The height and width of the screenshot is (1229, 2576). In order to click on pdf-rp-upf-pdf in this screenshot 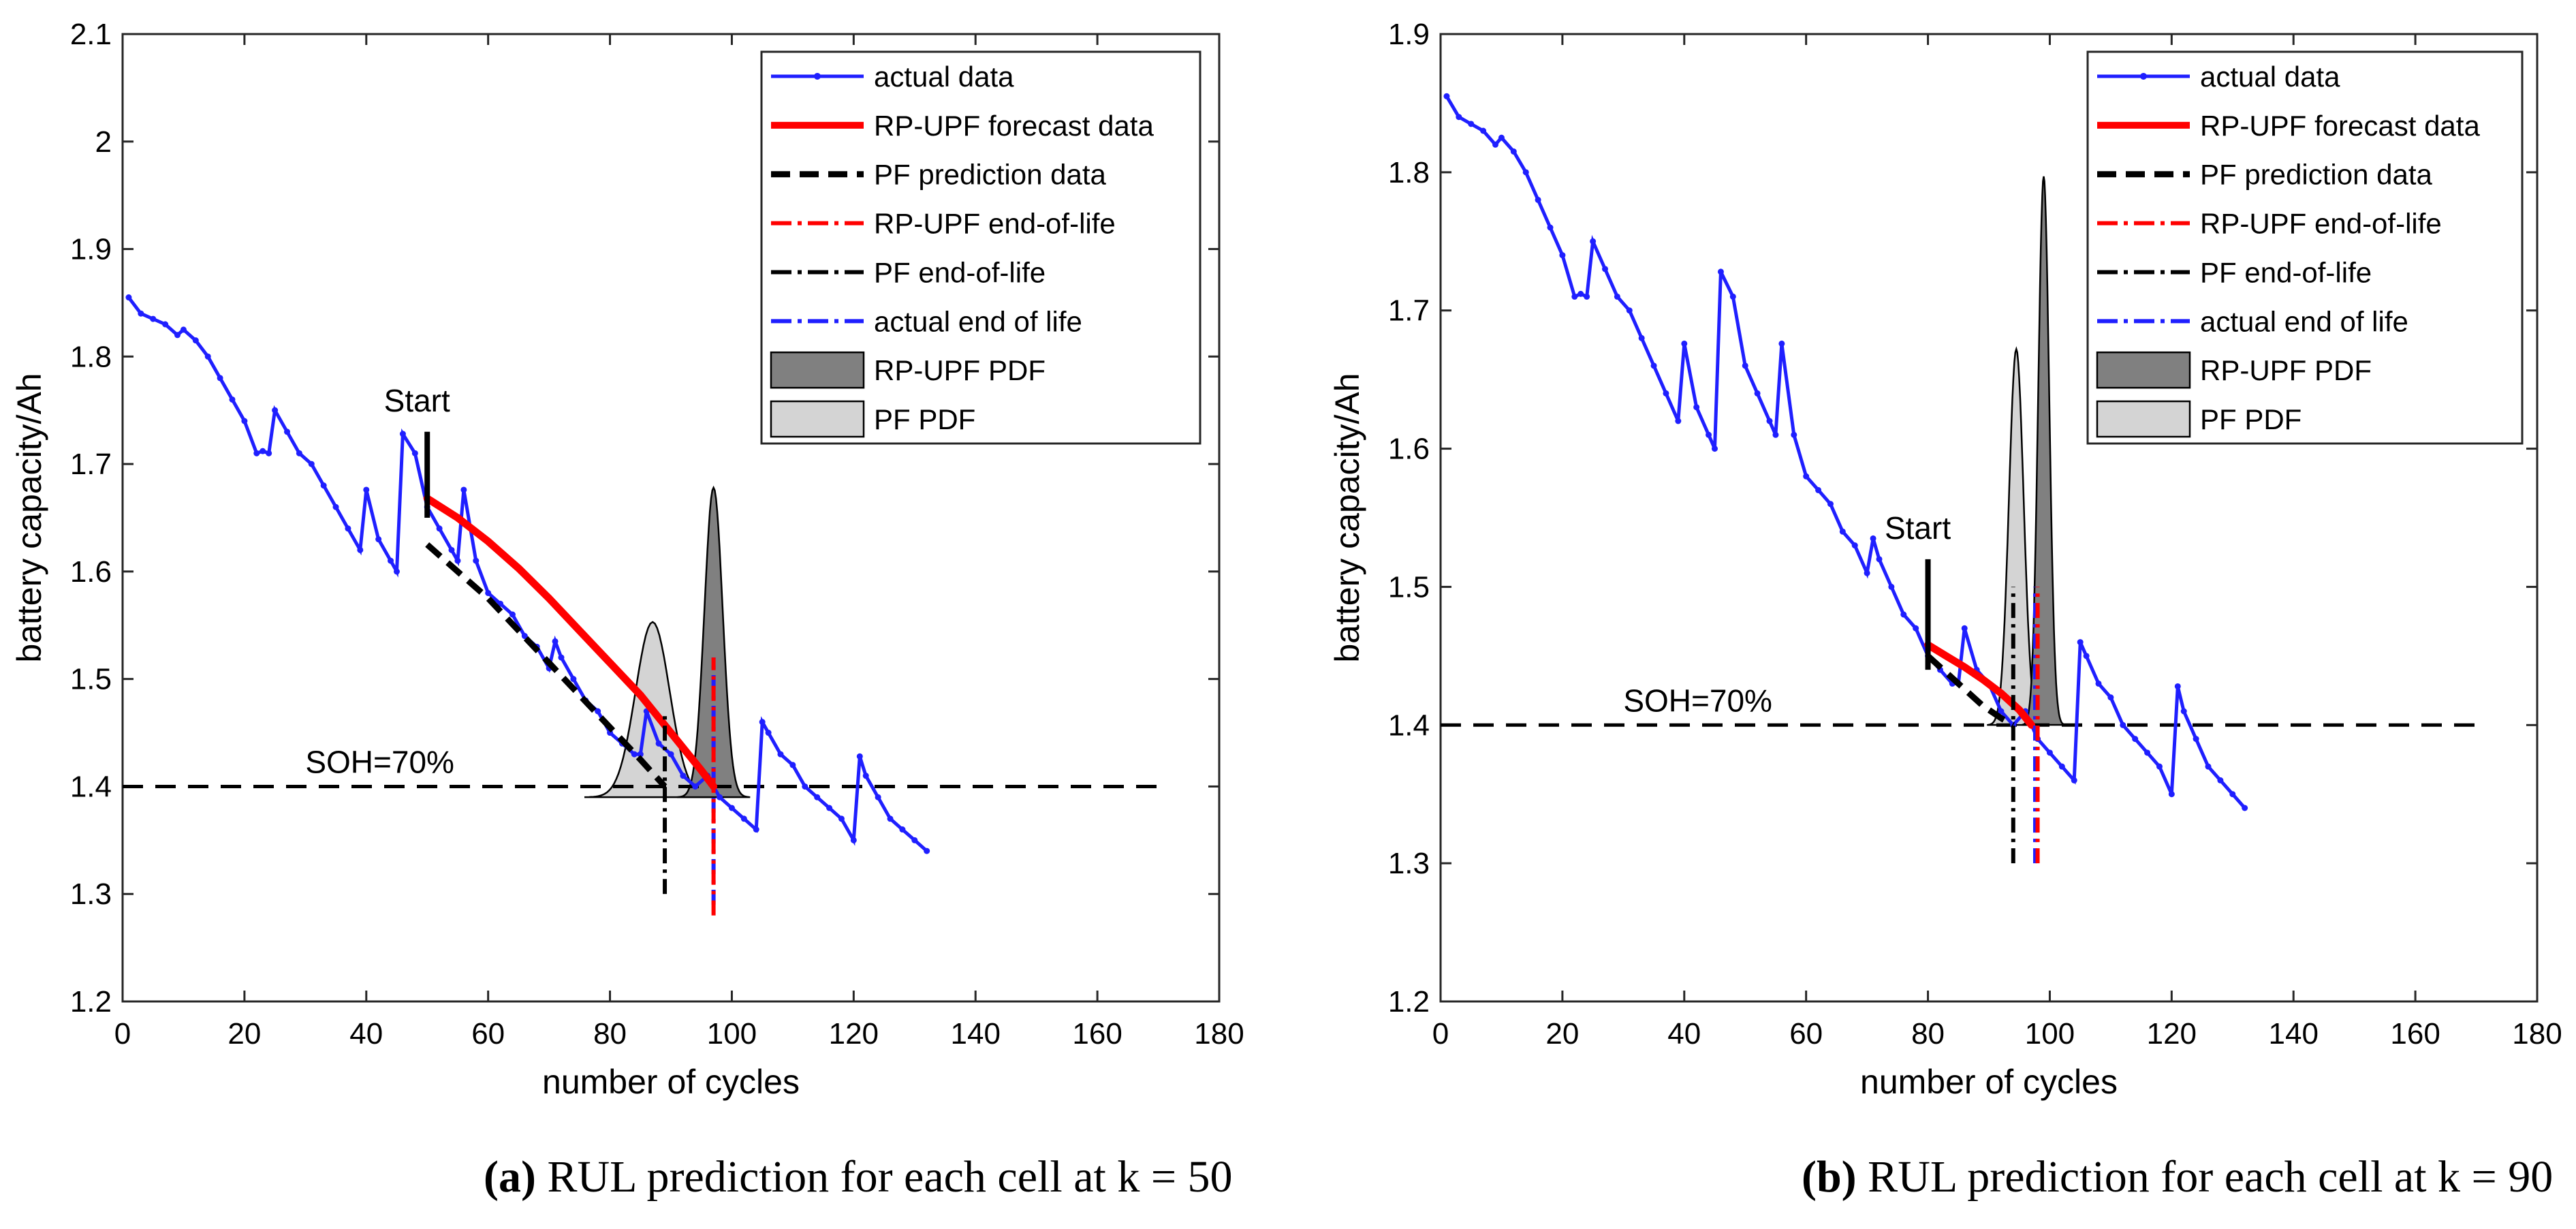, I will do `click(2044, 451)`.